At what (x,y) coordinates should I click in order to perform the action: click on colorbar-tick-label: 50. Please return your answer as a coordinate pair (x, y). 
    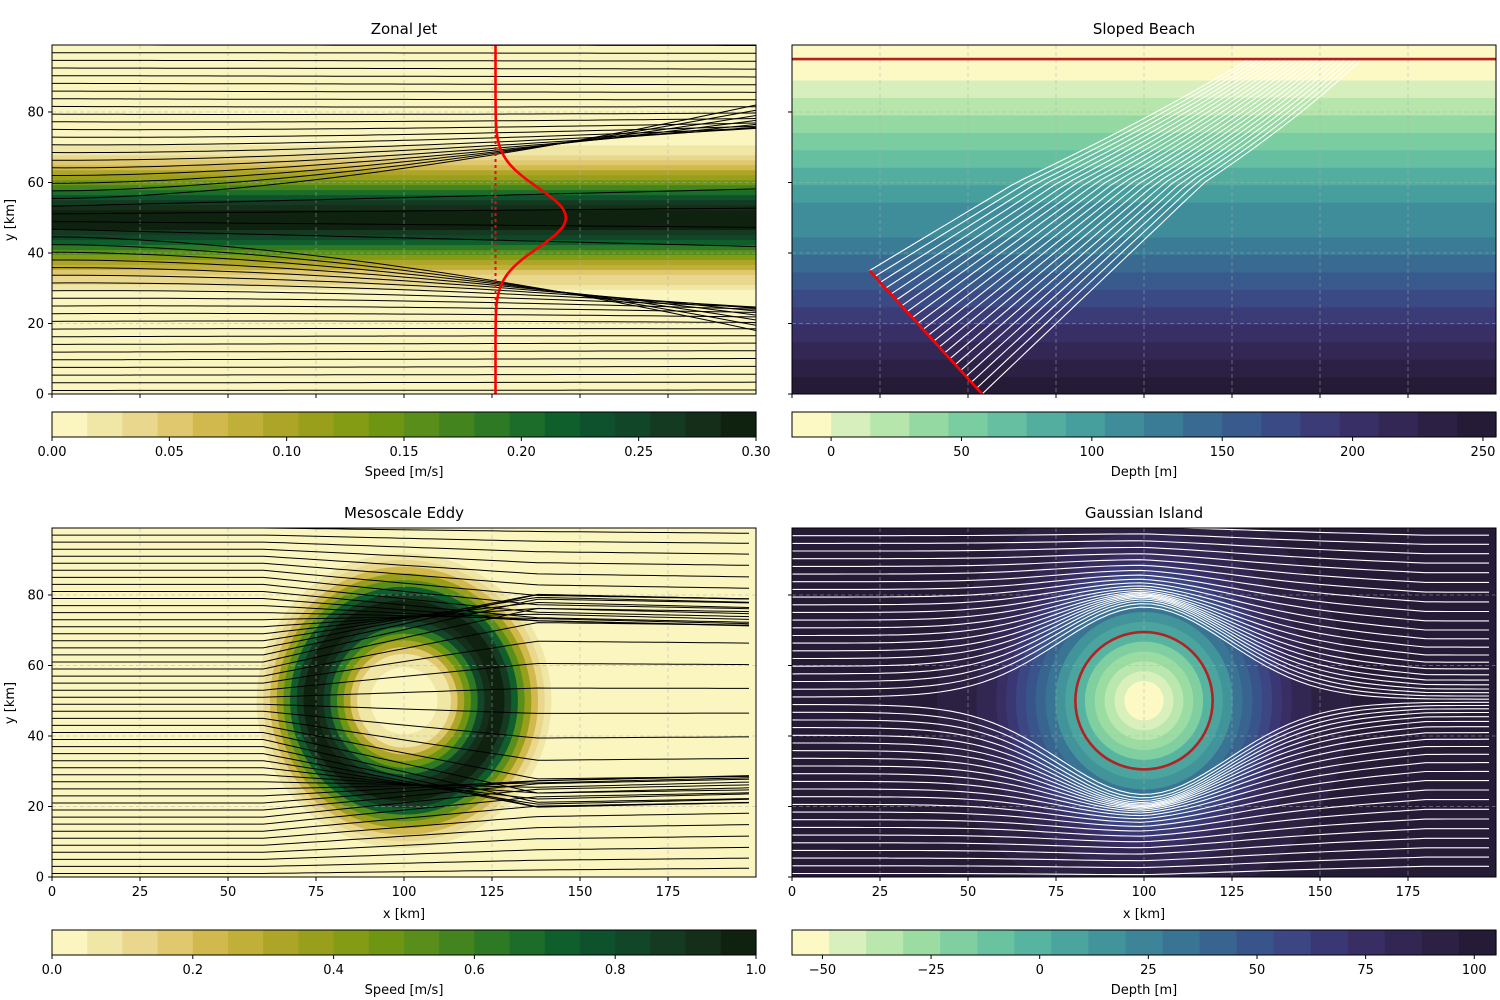
    Looking at the image, I should click on (961, 452).